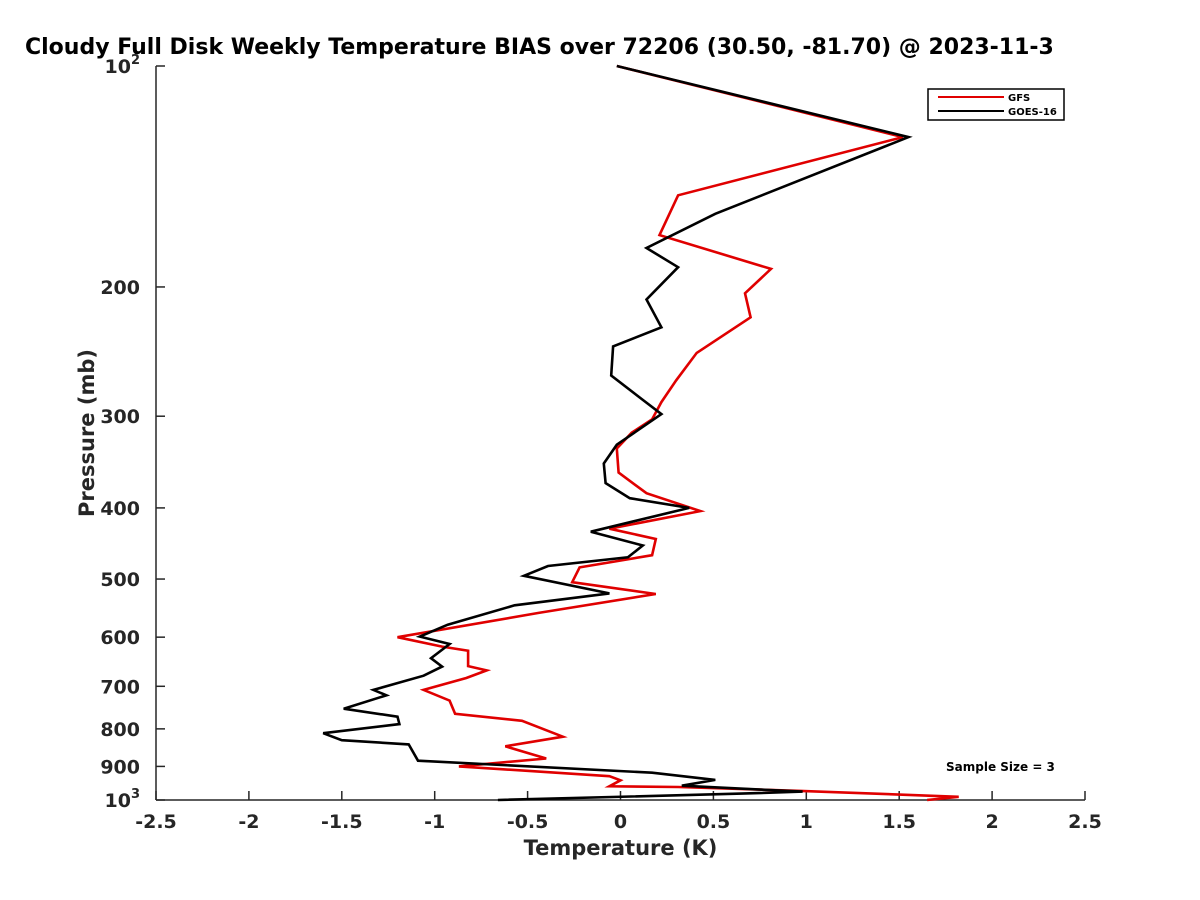  I want to click on x-tick-label: 0.5, so click(714, 822).